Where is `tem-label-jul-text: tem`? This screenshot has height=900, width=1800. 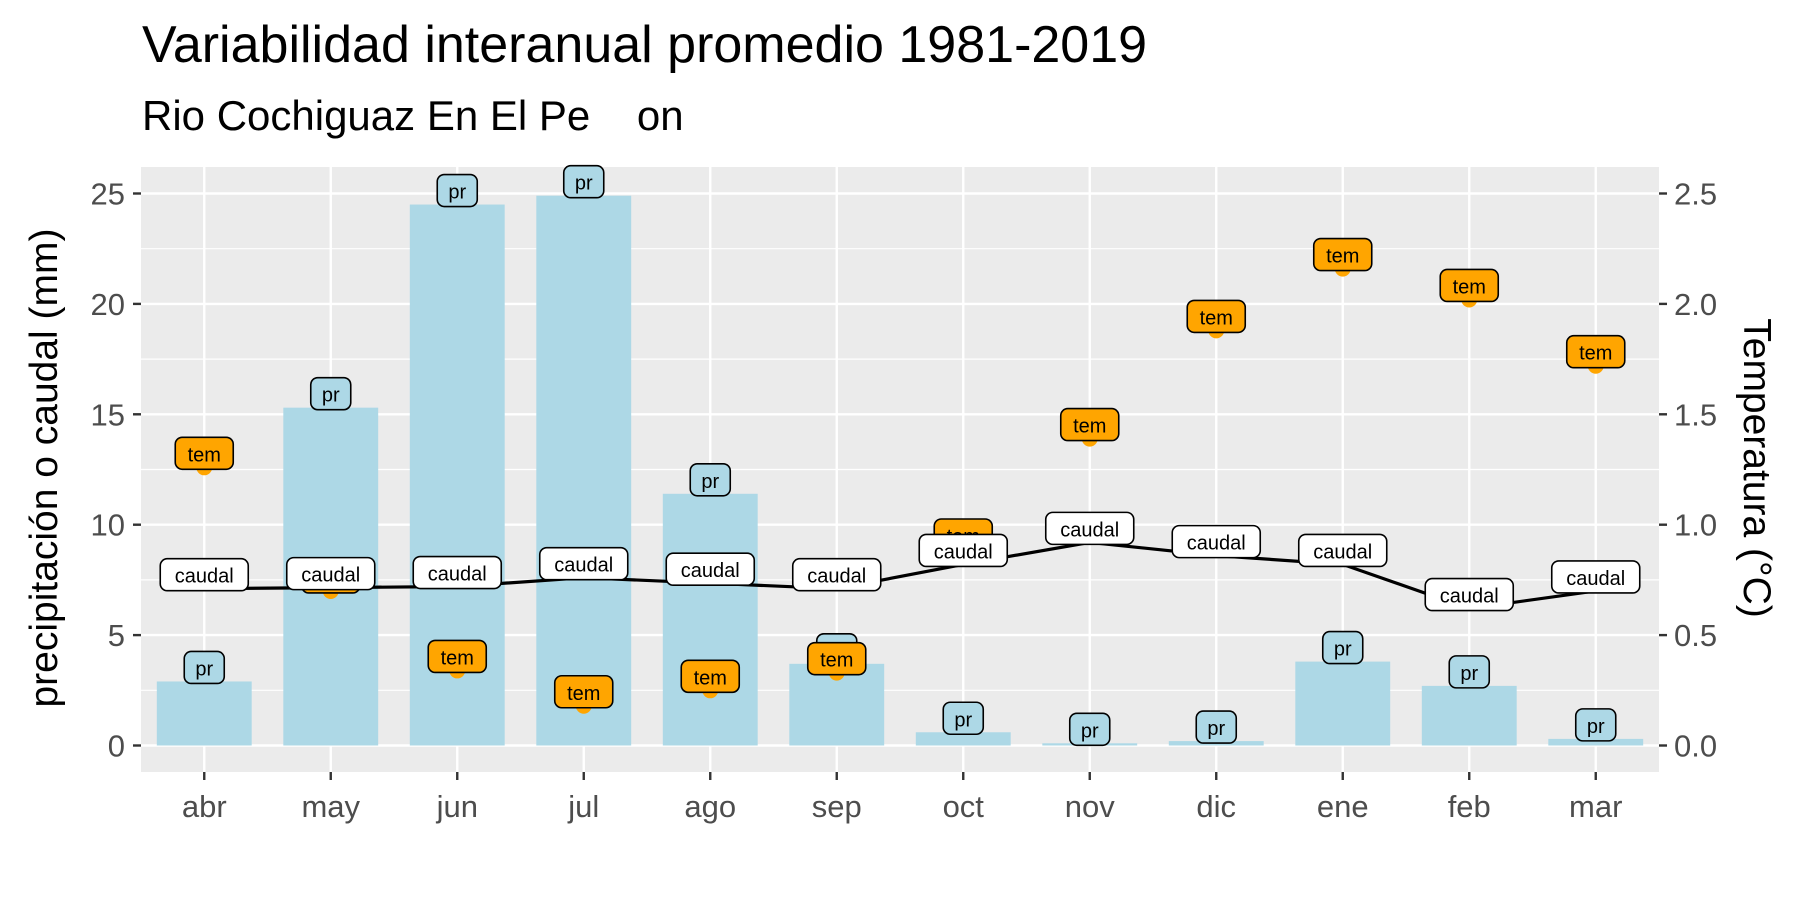 tem-label-jul-text: tem is located at coordinates (583, 694).